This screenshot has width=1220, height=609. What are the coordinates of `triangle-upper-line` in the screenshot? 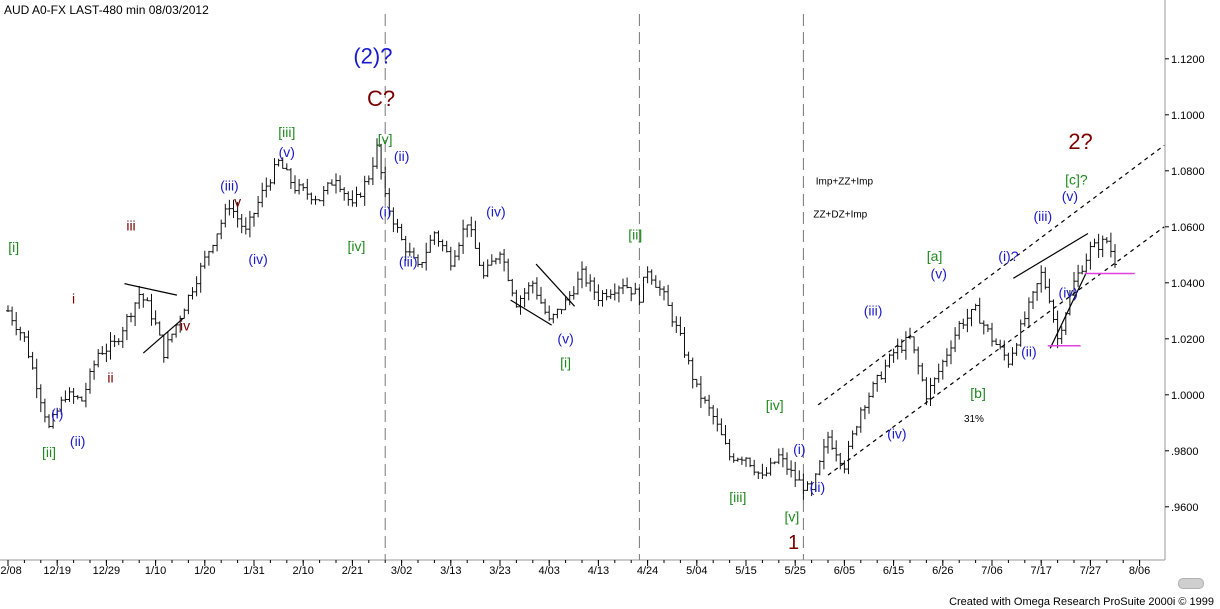 It's located at (151, 289).